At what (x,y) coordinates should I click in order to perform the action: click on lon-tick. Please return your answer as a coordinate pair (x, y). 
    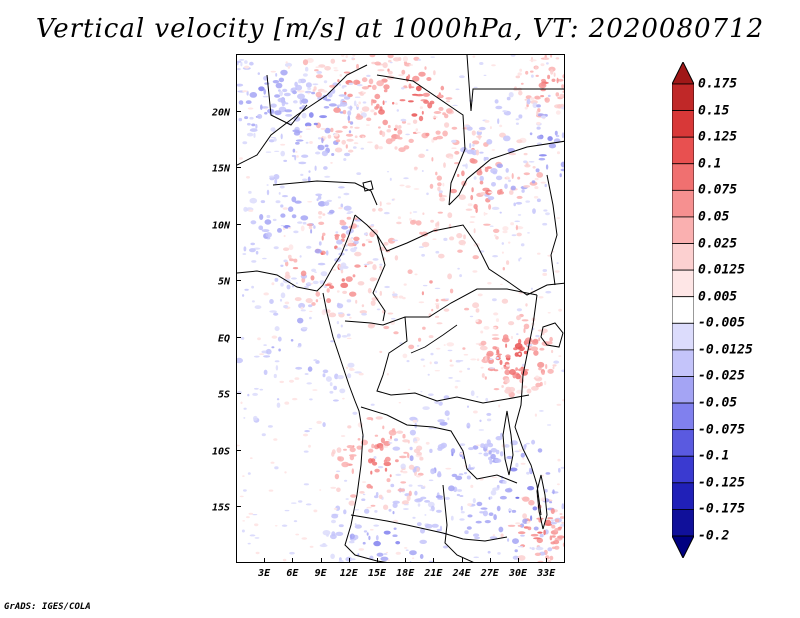
    Looking at the image, I should click on (406, 560).